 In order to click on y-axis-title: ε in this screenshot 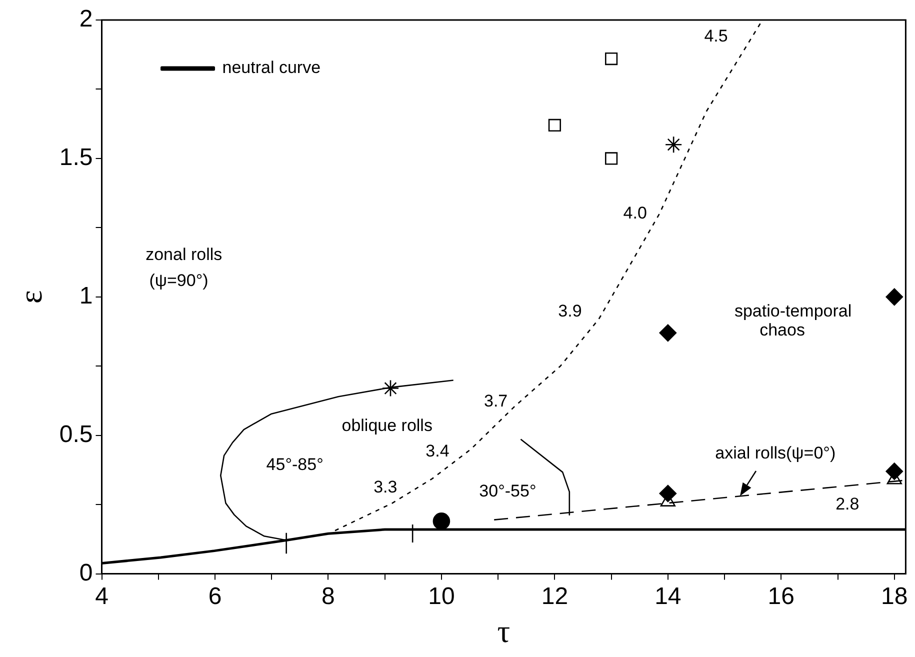, I will do `click(30, 297)`.